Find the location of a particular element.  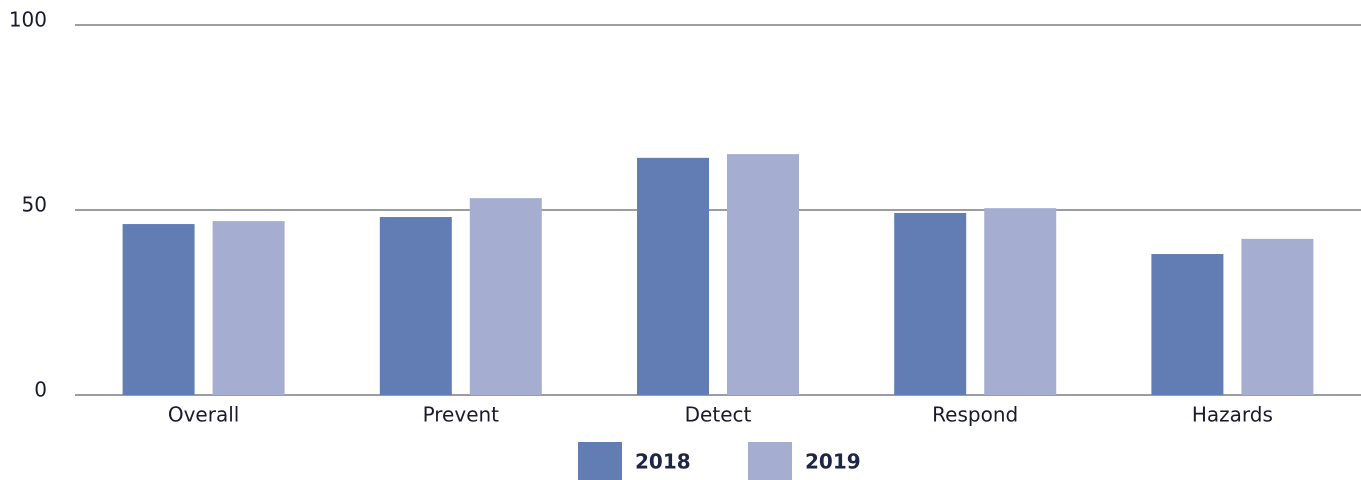

legend-label: 2018 is located at coordinates (663, 462).